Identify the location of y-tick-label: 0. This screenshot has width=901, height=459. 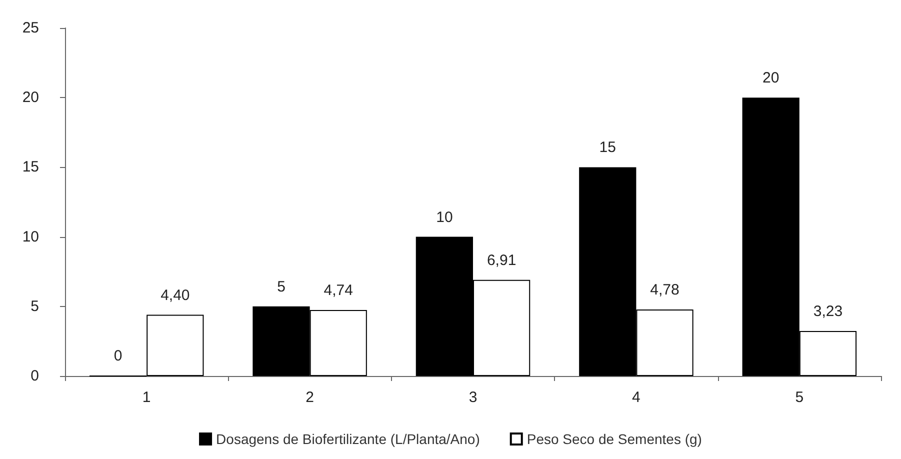
(34, 376).